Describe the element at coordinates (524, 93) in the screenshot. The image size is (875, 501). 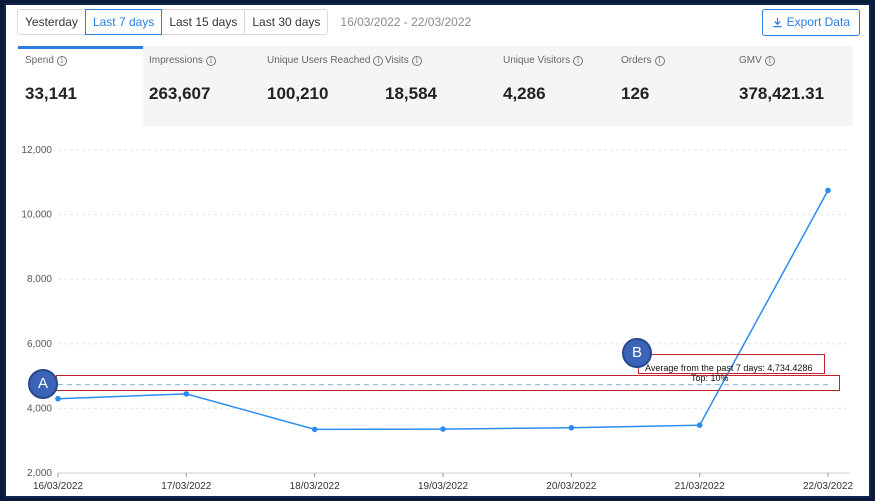
I see `metric-value: 4,286` at that location.